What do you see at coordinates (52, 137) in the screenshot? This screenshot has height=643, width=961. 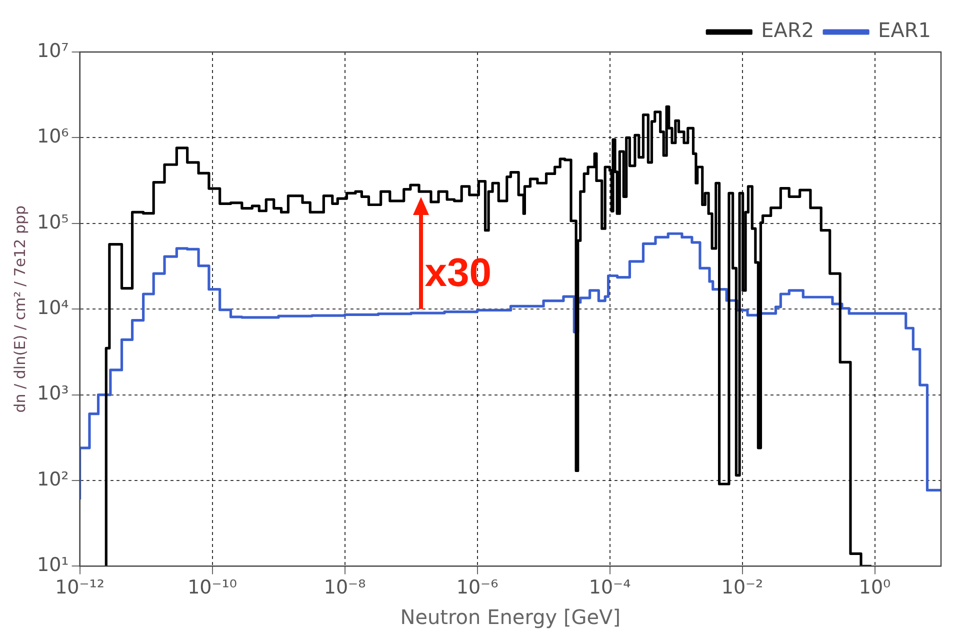 I see `y-tick-label: 10⁶` at bounding box center [52, 137].